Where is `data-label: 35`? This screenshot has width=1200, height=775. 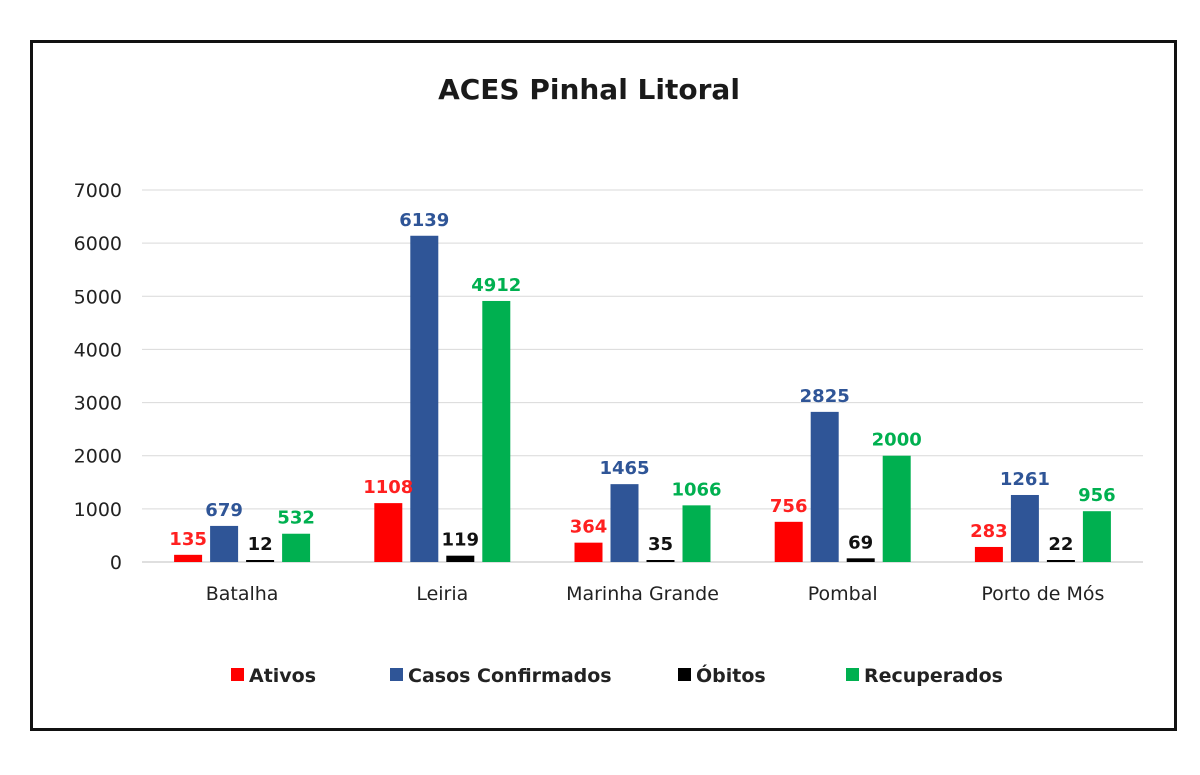
data-label: 35 is located at coordinates (660, 544).